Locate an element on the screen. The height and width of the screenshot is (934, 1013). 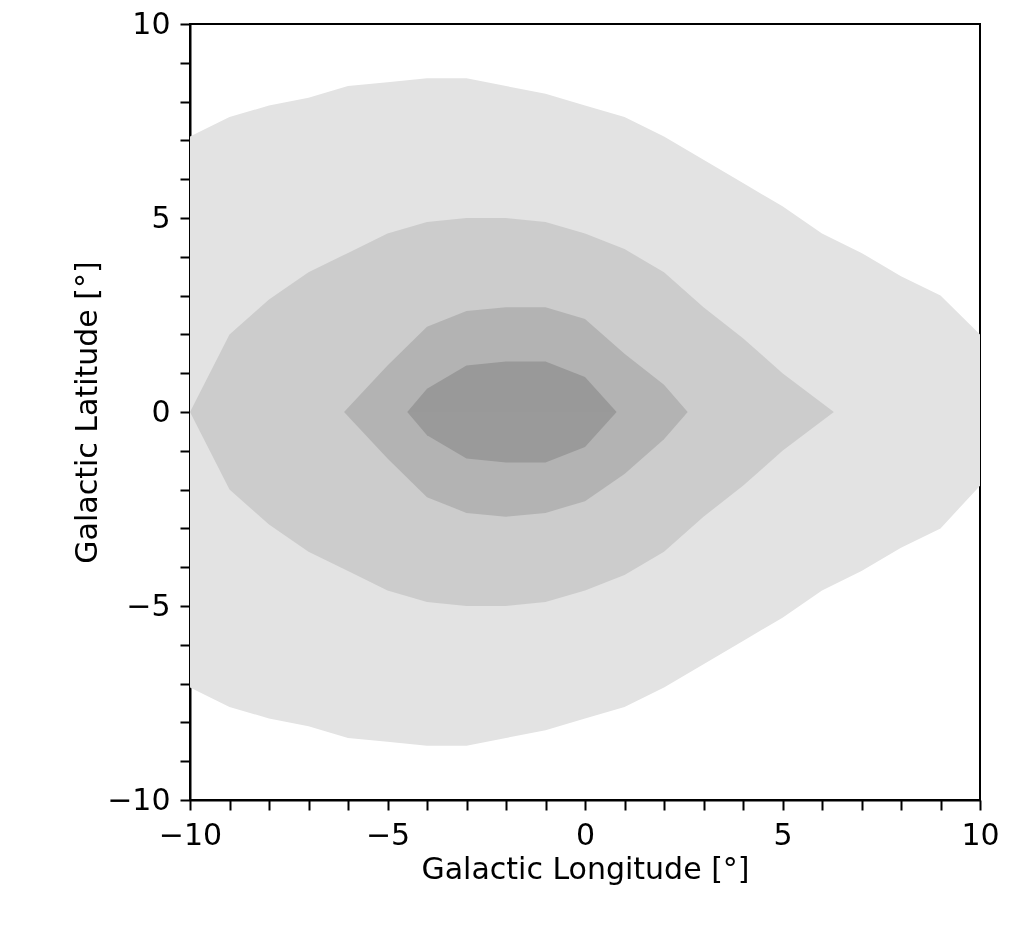
y-tick-label: −5 is located at coordinates (148, 605).